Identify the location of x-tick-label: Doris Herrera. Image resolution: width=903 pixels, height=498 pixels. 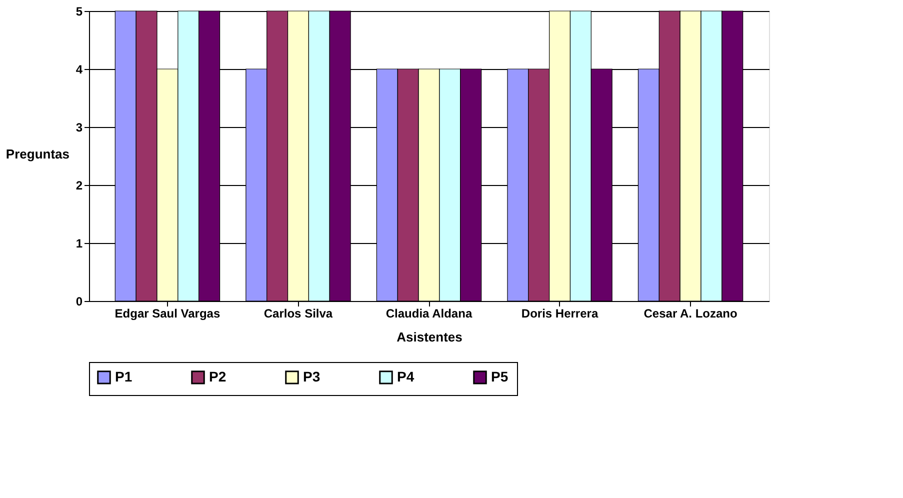
(559, 313).